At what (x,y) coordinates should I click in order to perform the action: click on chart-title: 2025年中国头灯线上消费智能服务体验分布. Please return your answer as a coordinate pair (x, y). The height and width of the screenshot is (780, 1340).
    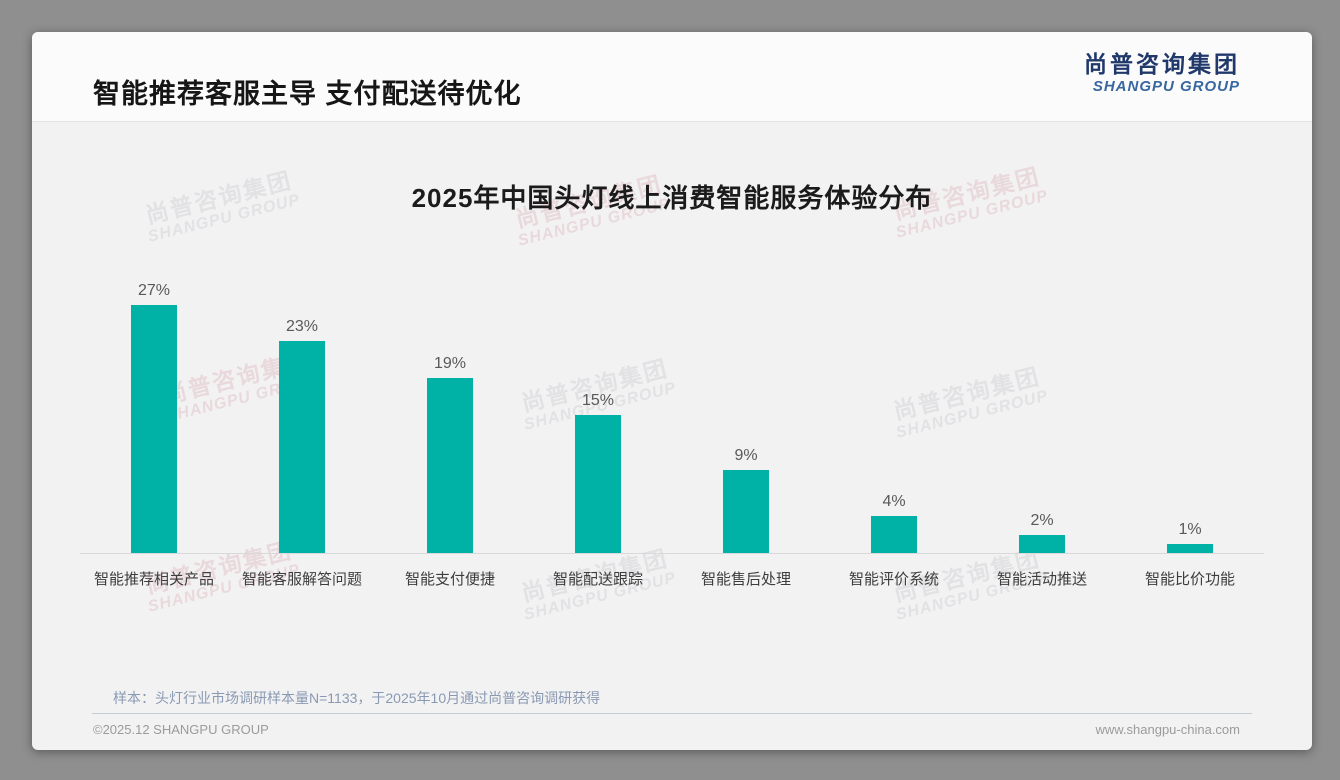
    Looking at the image, I should click on (672, 198).